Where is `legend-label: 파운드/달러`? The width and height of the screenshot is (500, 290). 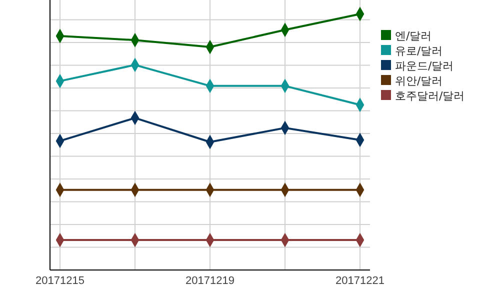 legend-label: 파운드/달러 is located at coordinates (424, 66).